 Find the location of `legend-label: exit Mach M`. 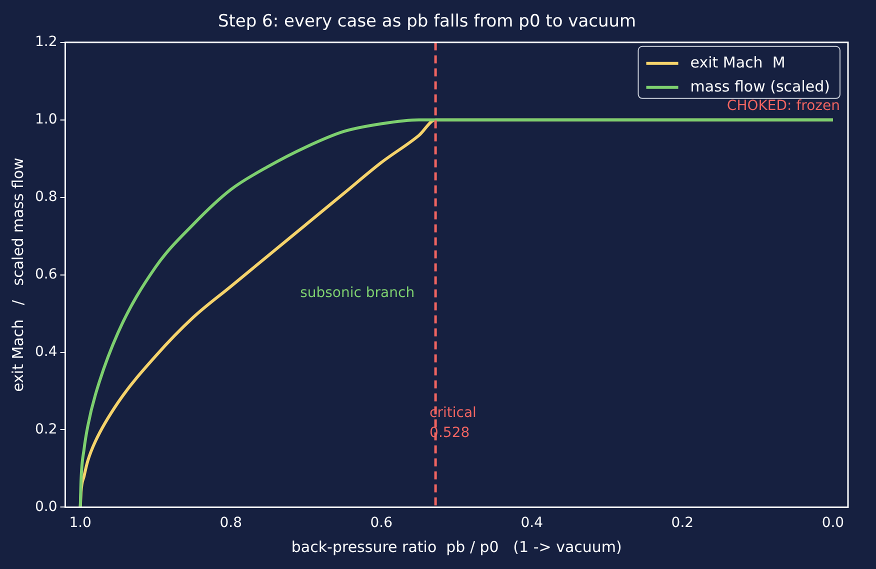

legend-label: exit Mach M is located at coordinates (738, 62).